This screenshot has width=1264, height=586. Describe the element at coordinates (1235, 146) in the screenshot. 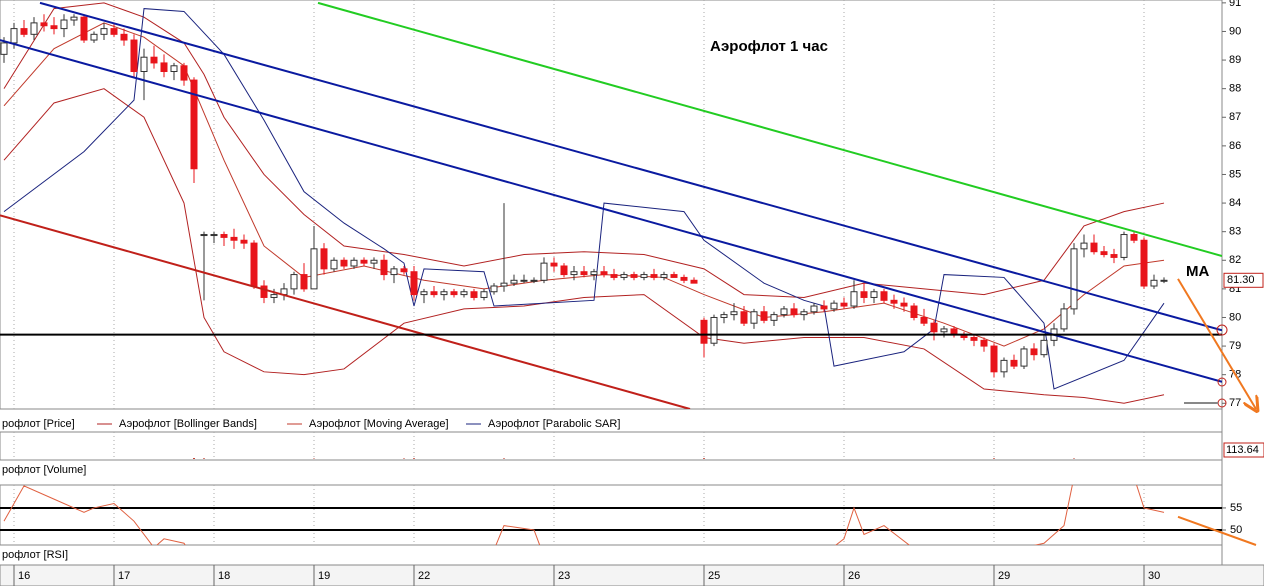

I see `y-tick-label: 86` at that location.